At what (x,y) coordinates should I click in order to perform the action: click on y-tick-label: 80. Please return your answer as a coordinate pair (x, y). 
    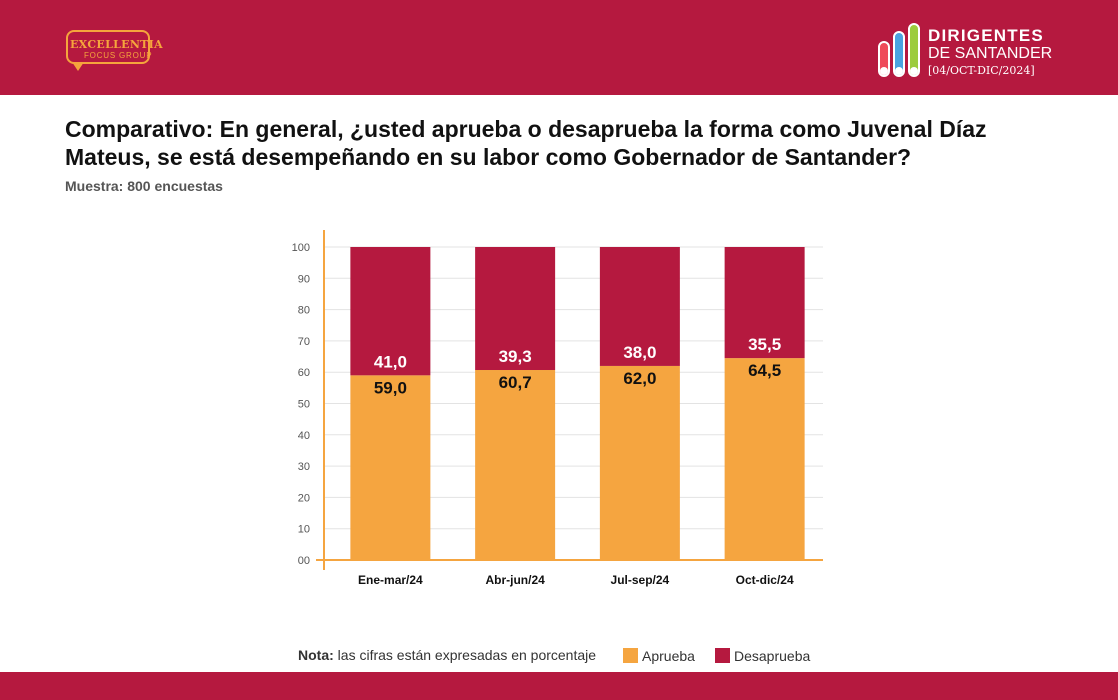
    Looking at the image, I should click on (304, 311).